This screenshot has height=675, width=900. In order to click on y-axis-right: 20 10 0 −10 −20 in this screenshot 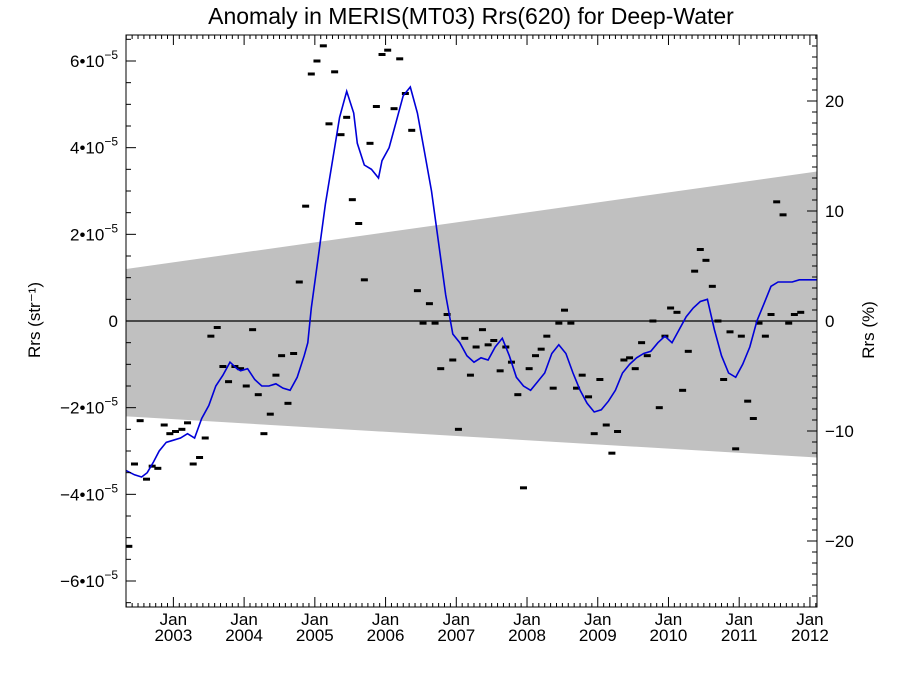, I will do `click(830, 321)`.